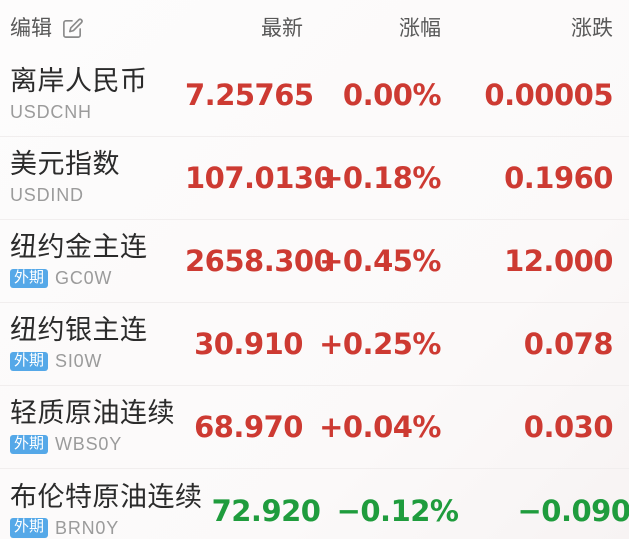  What do you see at coordinates (380, 261) in the screenshot?
I see `percent-change: +0.45%` at bounding box center [380, 261].